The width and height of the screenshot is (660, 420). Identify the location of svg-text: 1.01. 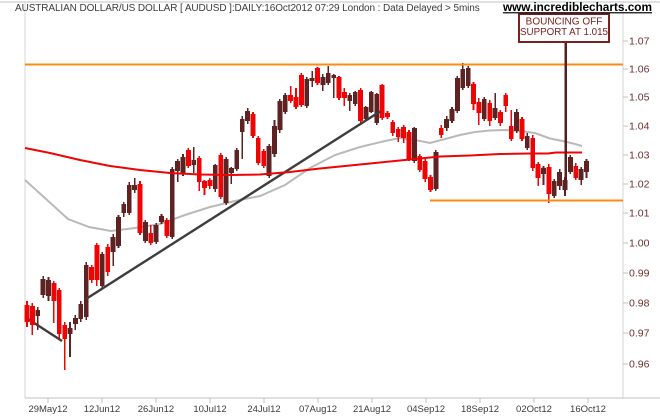
(639, 214).